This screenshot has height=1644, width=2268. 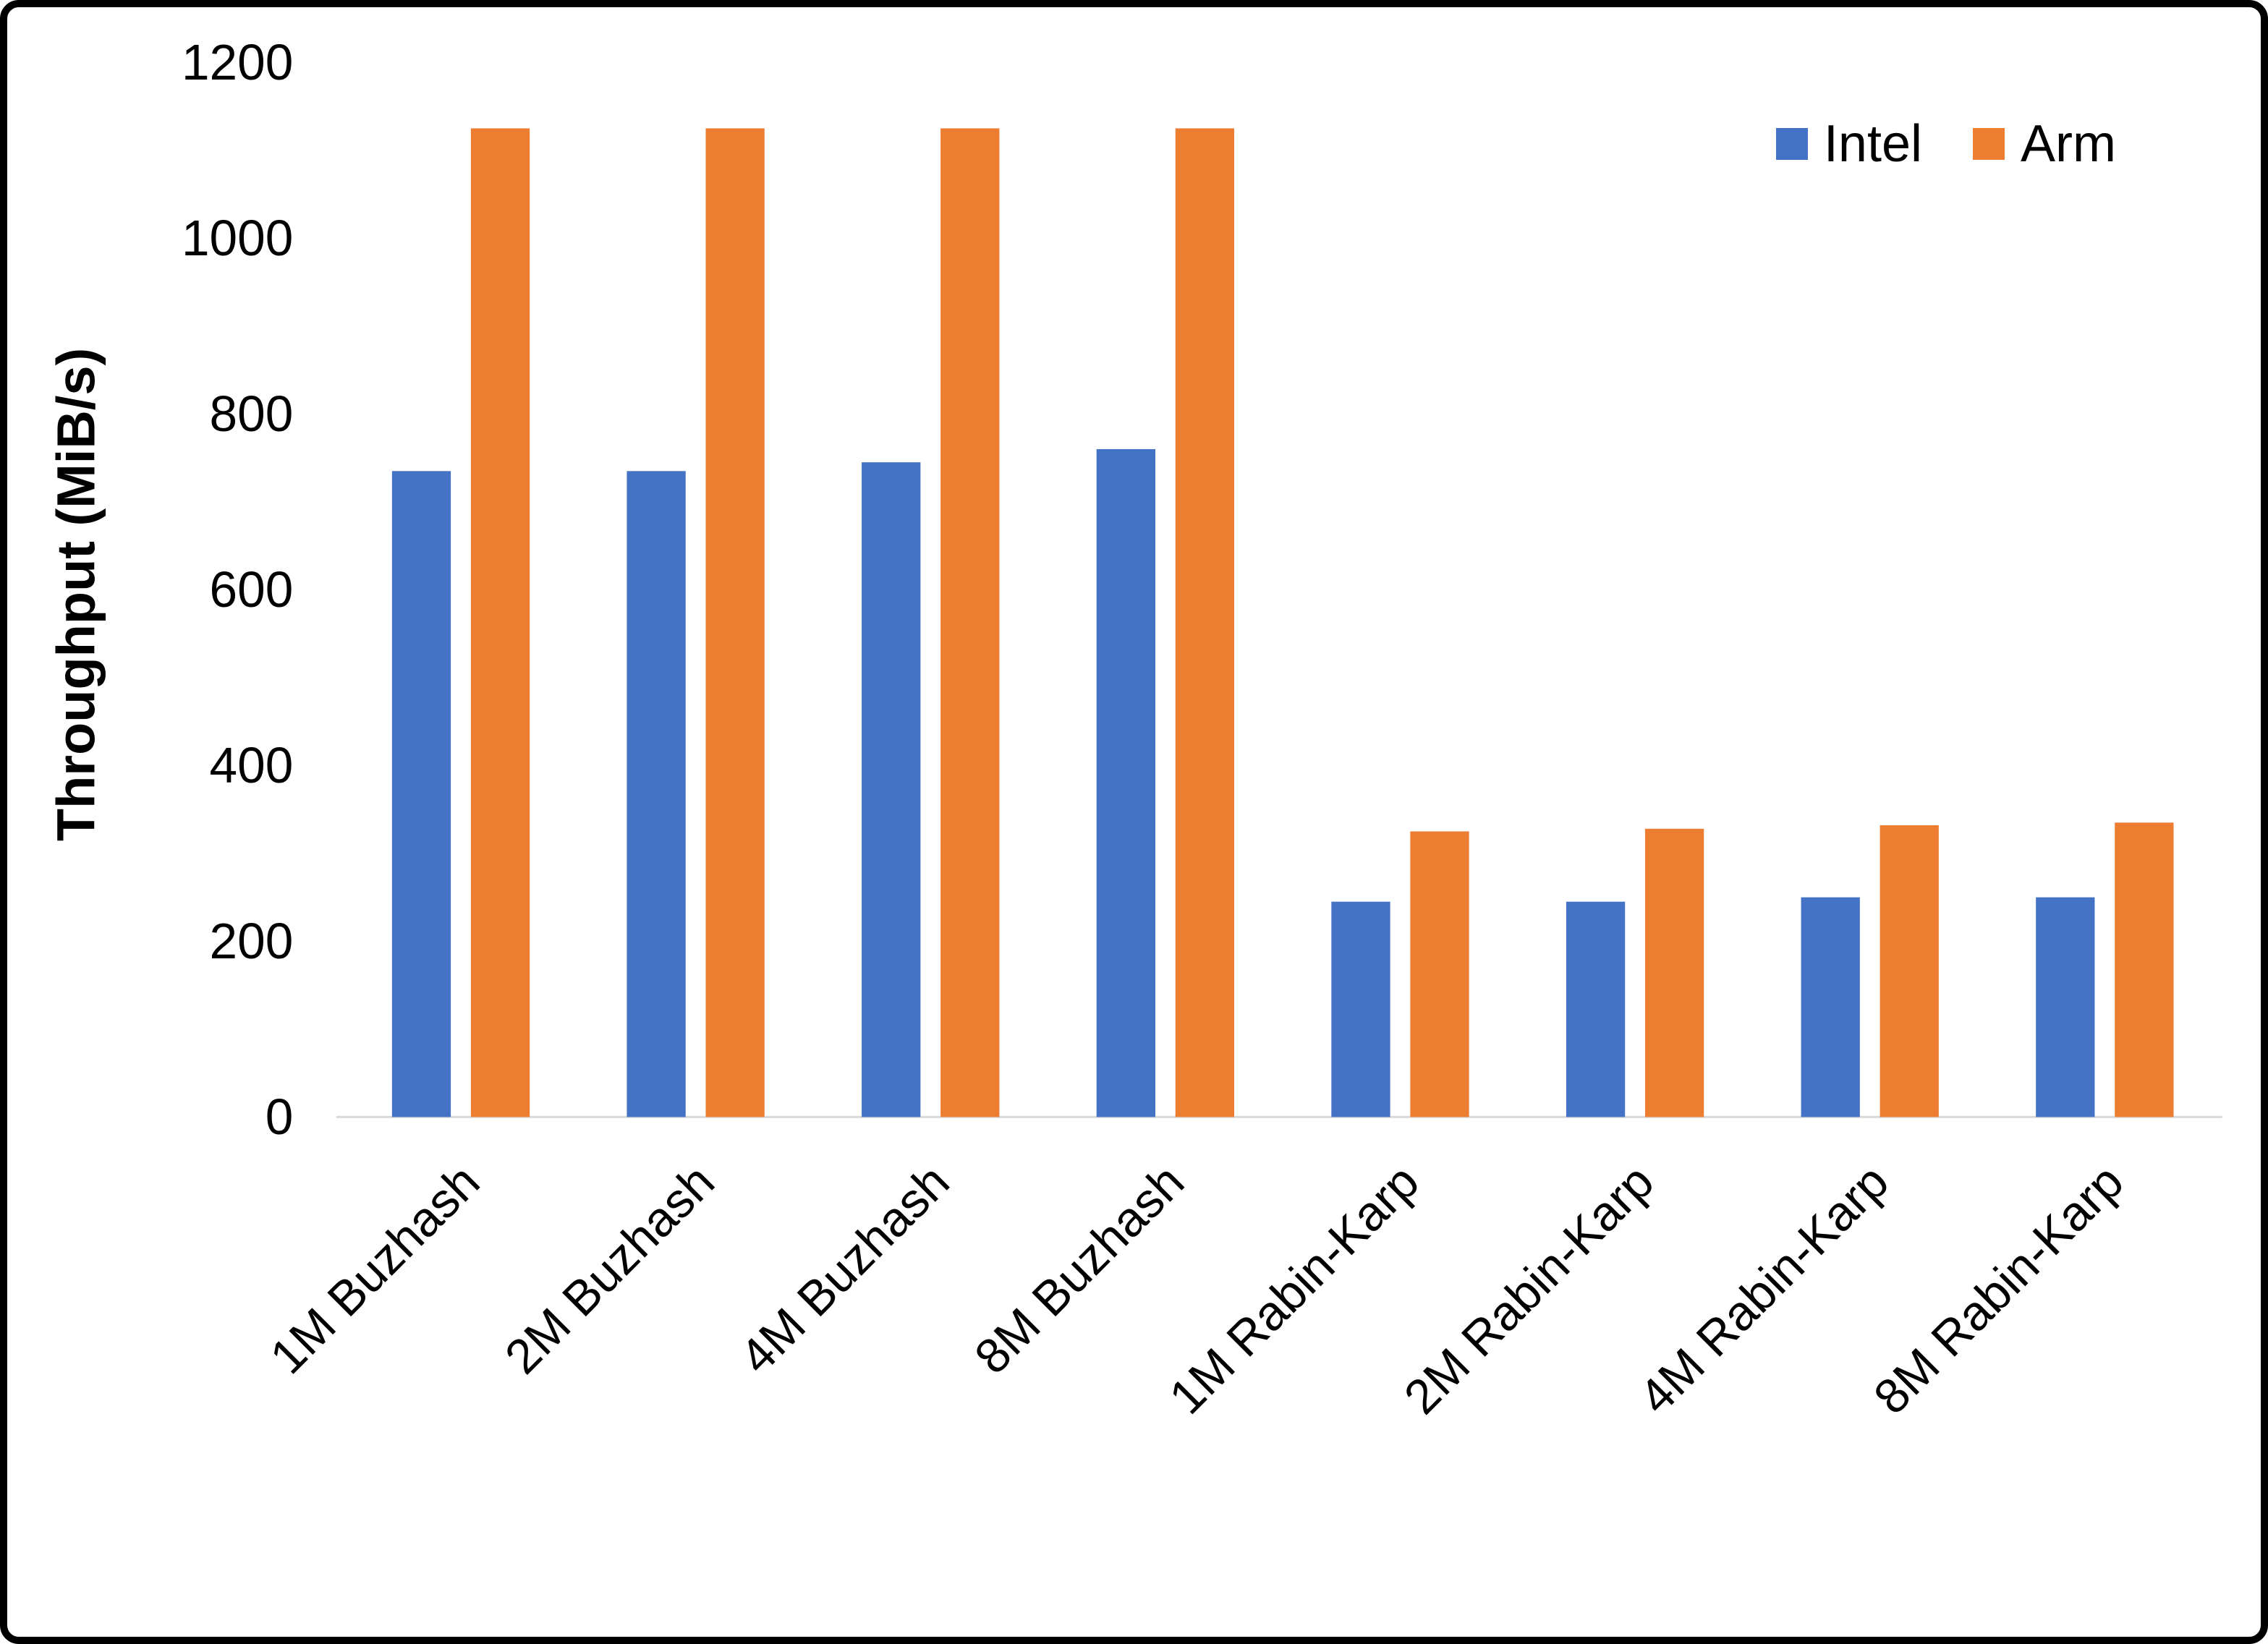 What do you see at coordinates (1674, 972) in the screenshot?
I see `bar-arm-2m-rabin-karp` at bounding box center [1674, 972].